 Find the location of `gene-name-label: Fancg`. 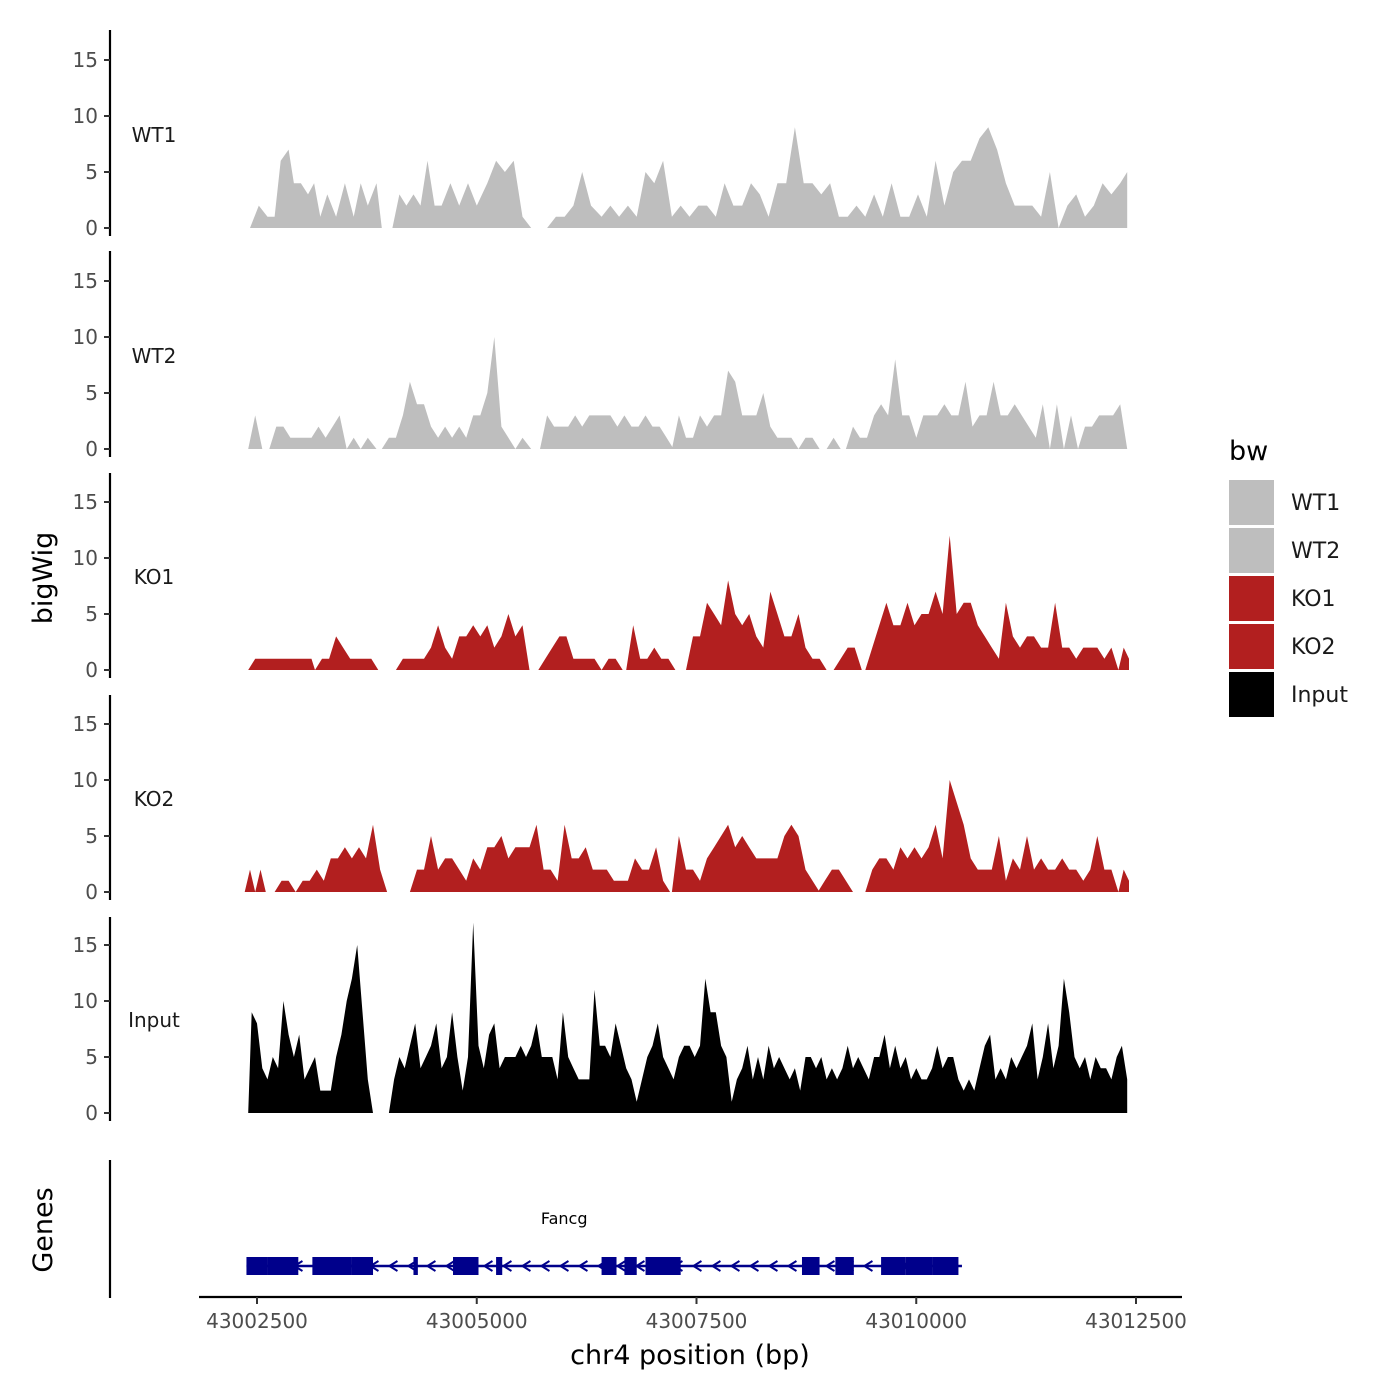

gene-name-label: Fancg is located at coordinates (564, 1218).